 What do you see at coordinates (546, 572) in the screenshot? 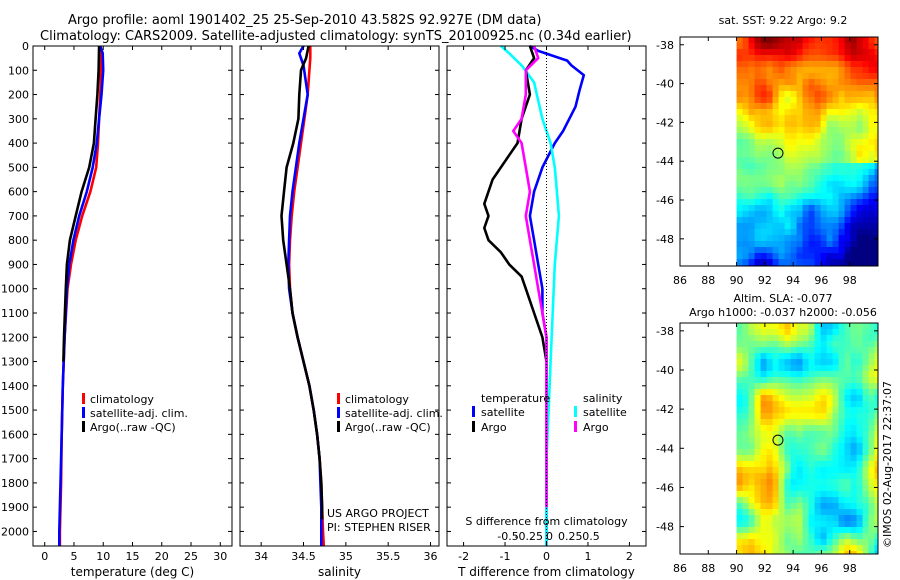
I see `differences-xlabel: T difference from climatology` at bounding box center [546, 572].